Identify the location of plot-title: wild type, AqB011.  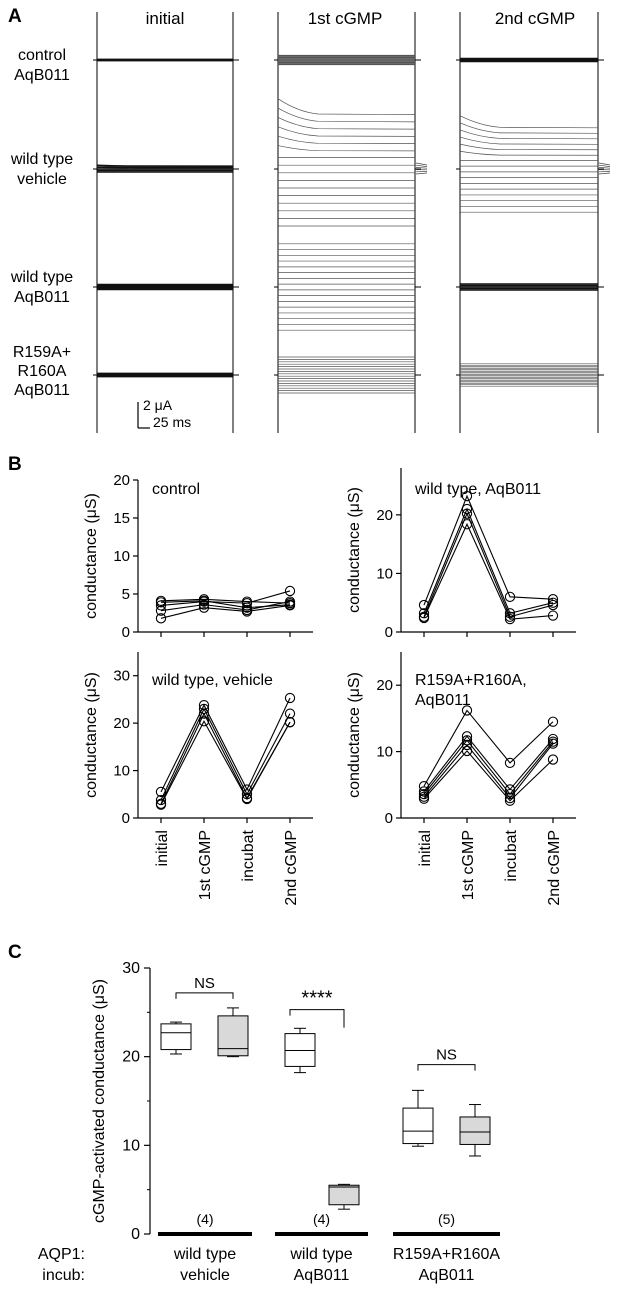
(477, 489).